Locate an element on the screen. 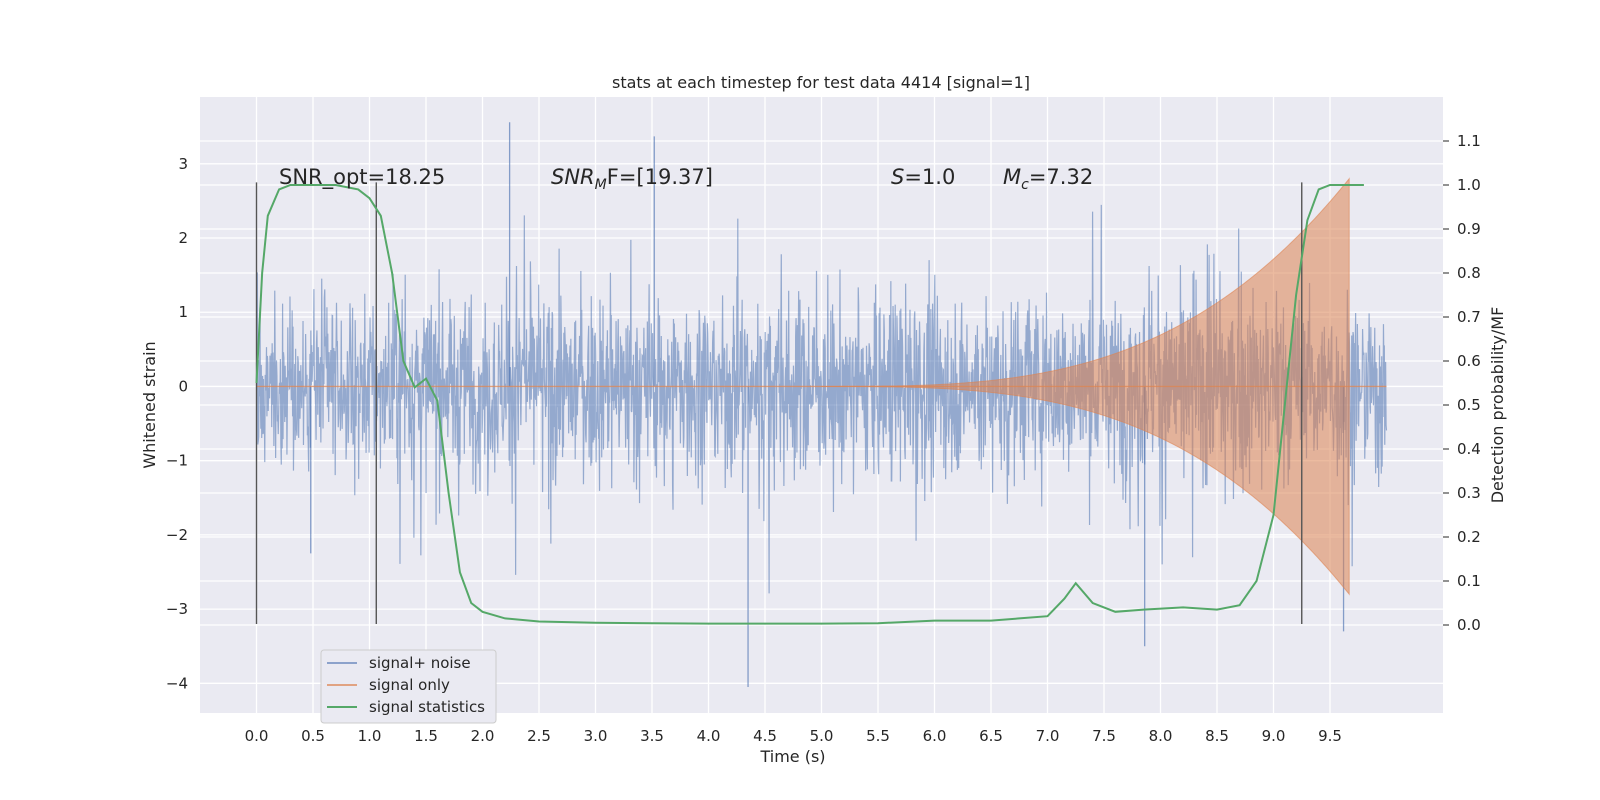  x-tick-label: 3.5 is located at coordinates (652, 736).